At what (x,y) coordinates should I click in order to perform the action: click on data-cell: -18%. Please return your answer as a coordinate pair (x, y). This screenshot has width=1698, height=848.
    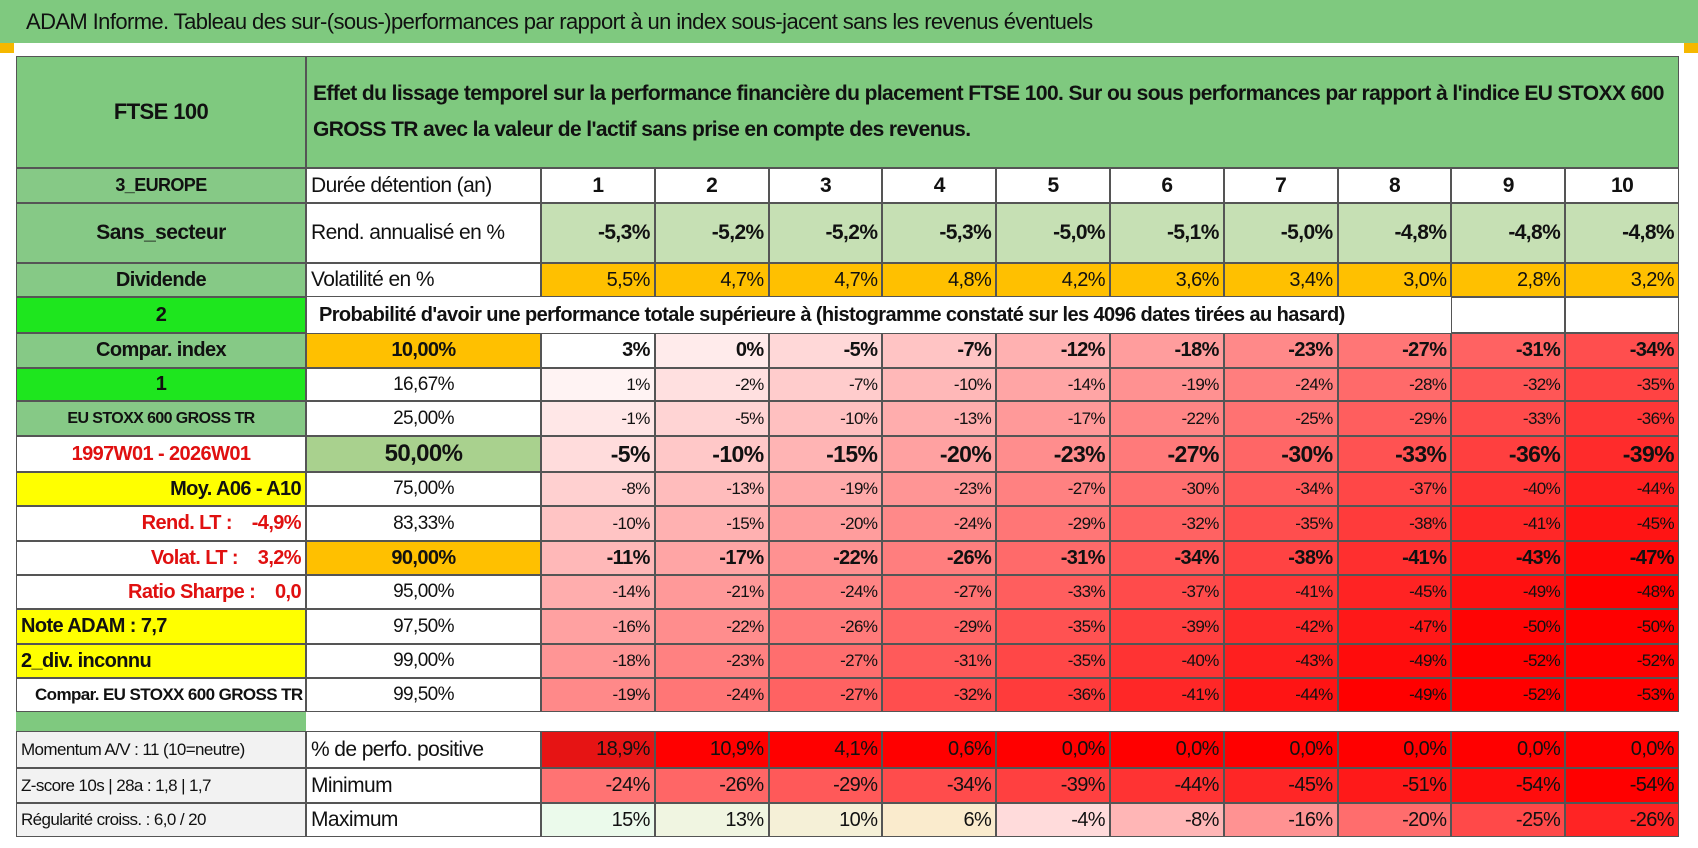
    Looking at the image, I should click on (1167, 350).